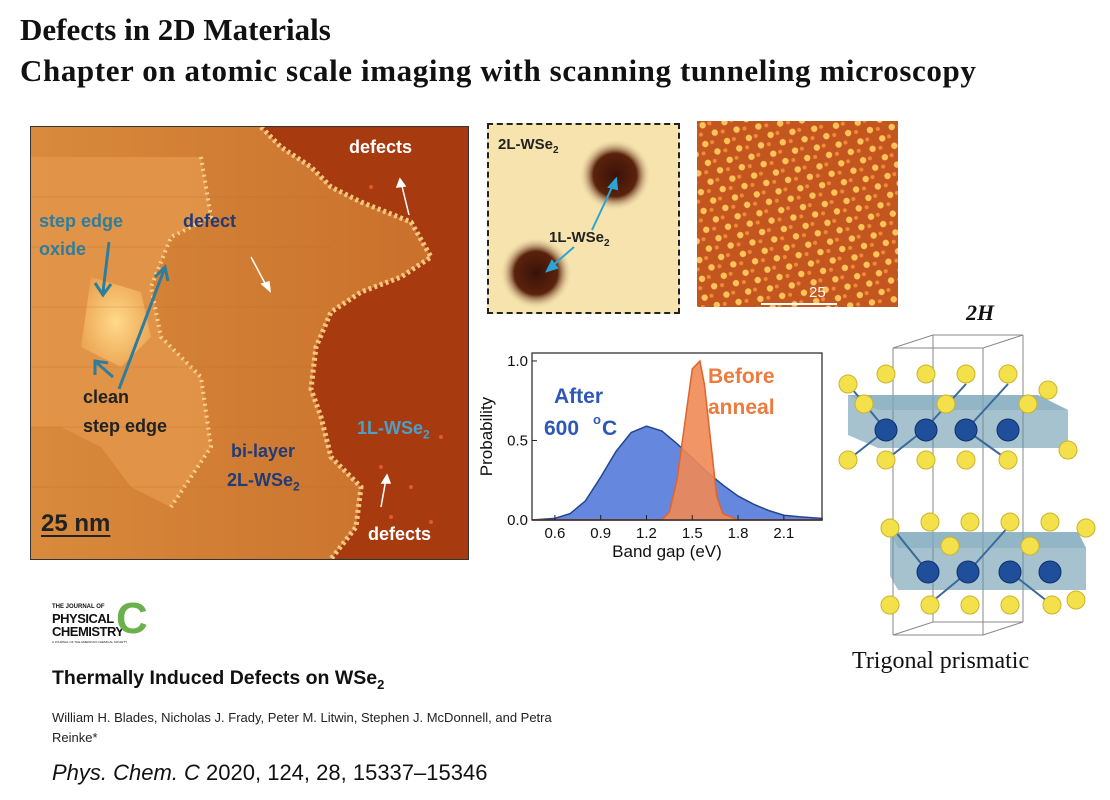 This screenshot has width=1110, height=800. I want to click on crystal-structure: 2H Trigonal prismatic, so click(969, 495).